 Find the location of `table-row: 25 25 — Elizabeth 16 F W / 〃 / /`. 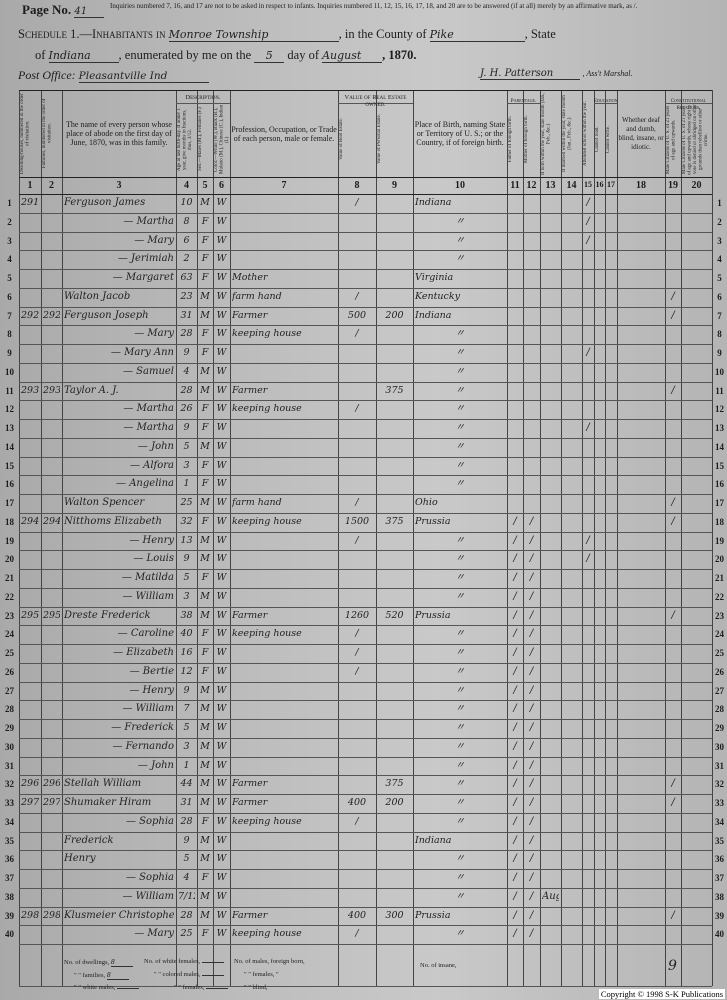

table-row: 25 25 — Elizabeth 16 F W / 〃 / / is located at coordinates (363, 653).